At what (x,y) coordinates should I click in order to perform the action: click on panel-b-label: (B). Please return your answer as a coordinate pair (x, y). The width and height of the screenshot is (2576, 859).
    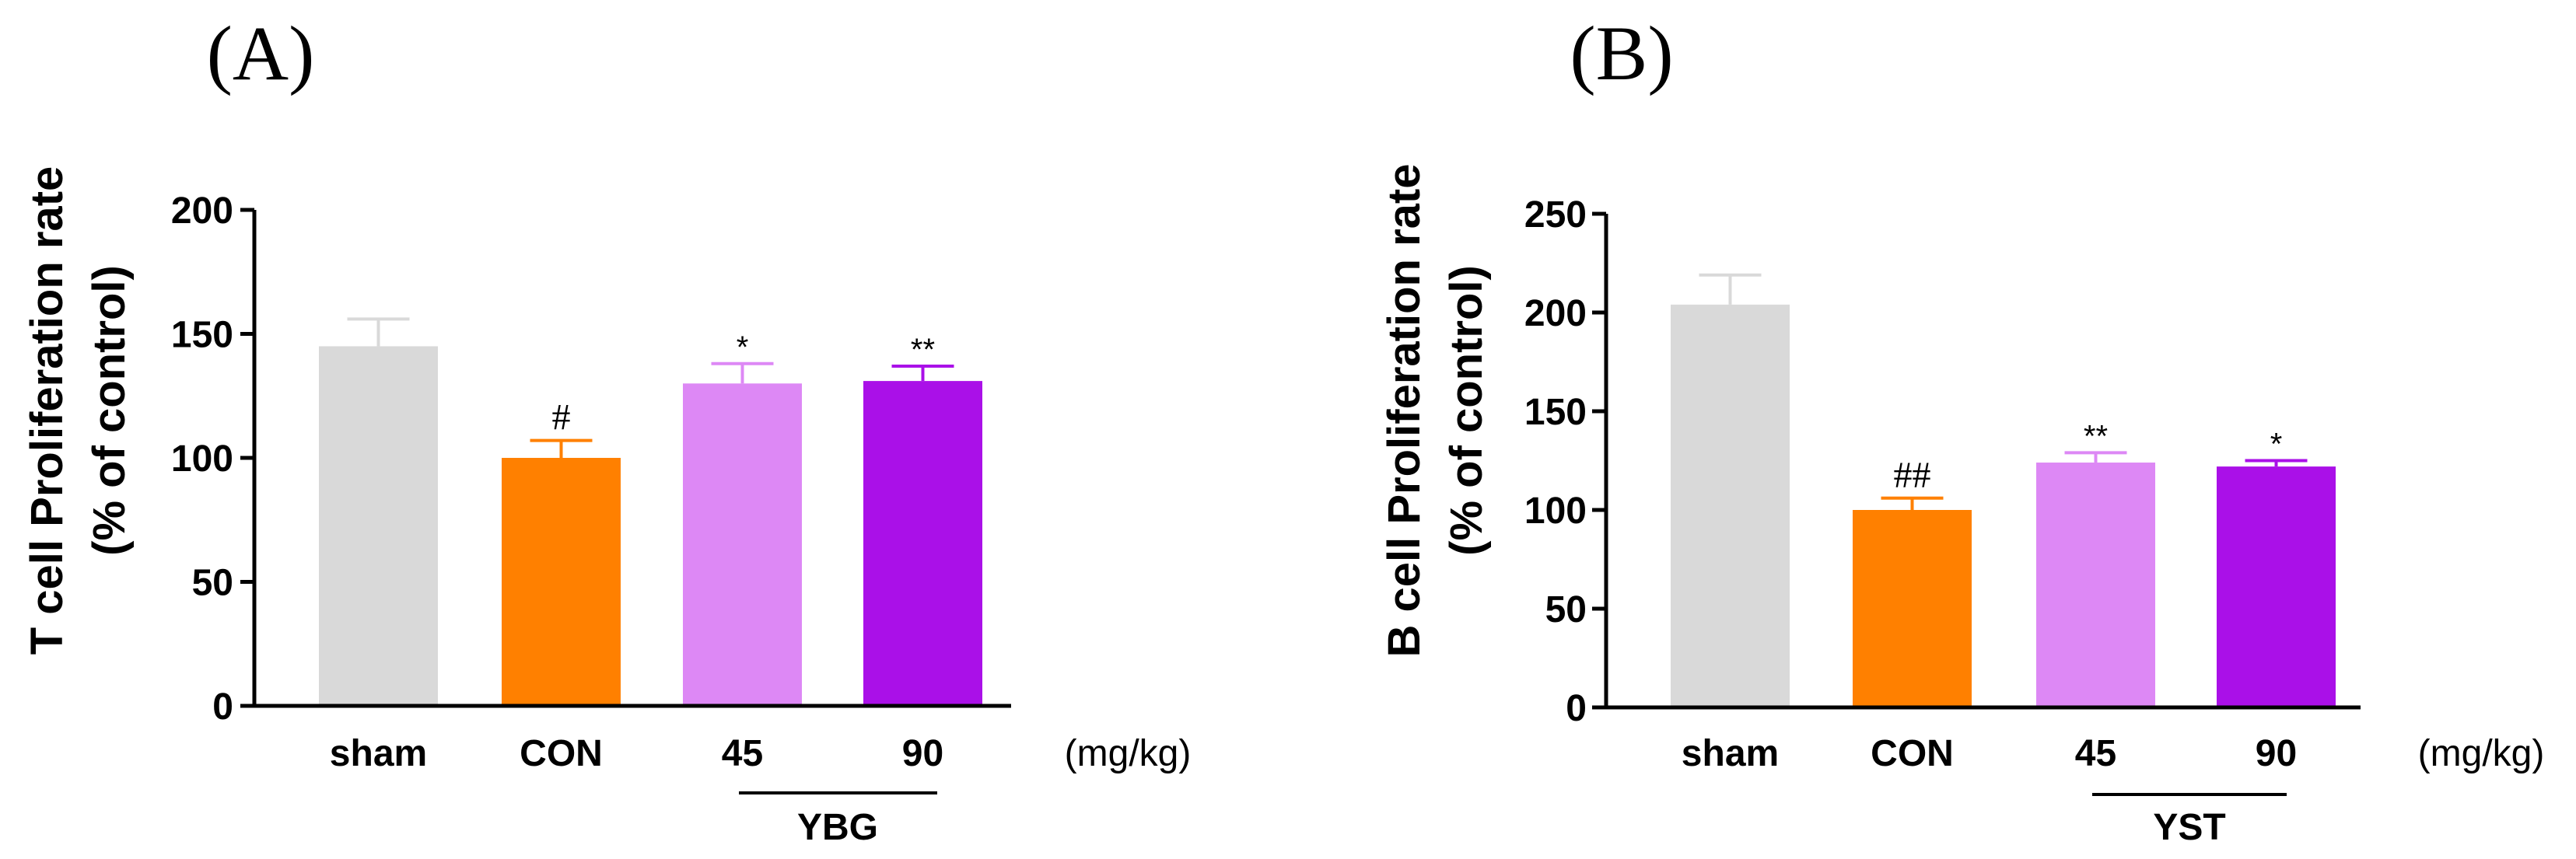
    Looking at the image, I should click on (1621, 53).